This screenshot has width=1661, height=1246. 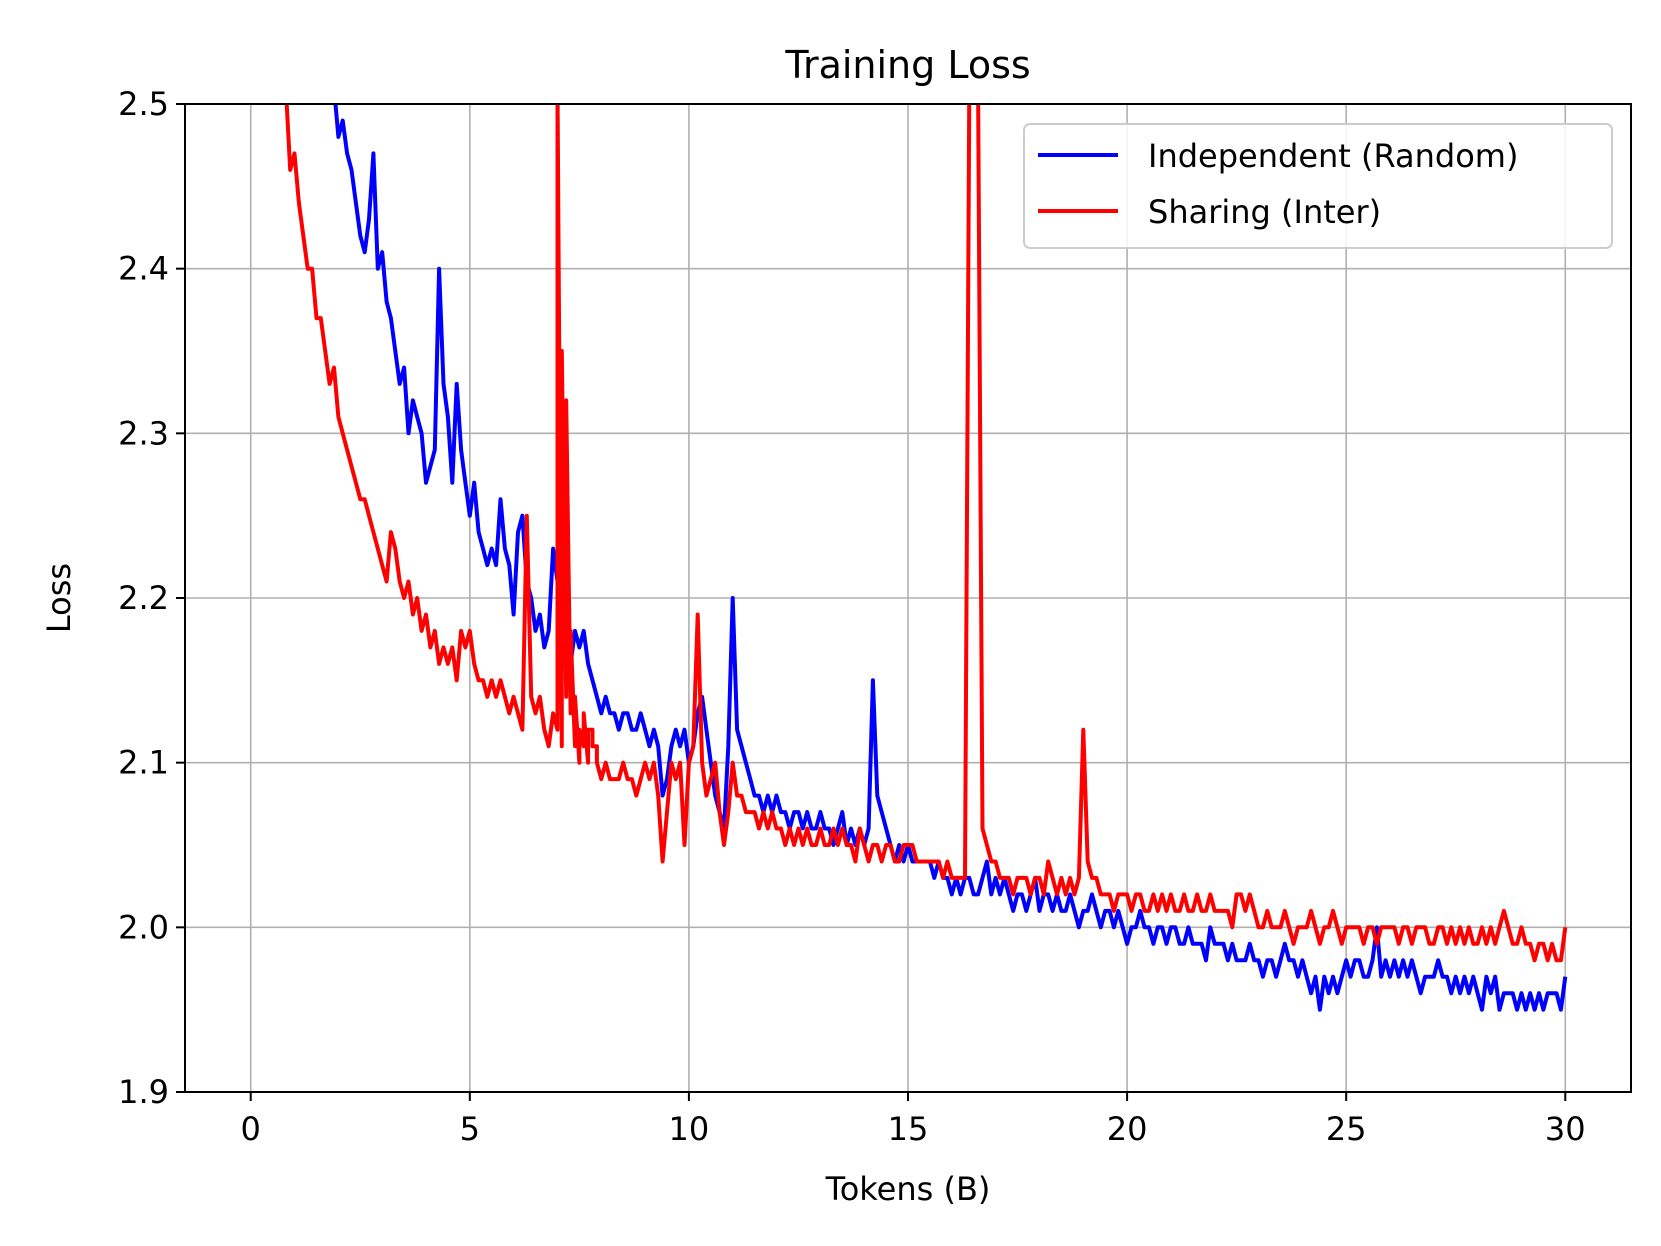 What do you see at coordinates (908, 1129) in the screenshot?
I see `x-tick-label: 15` at bounding box center [908, 1129].